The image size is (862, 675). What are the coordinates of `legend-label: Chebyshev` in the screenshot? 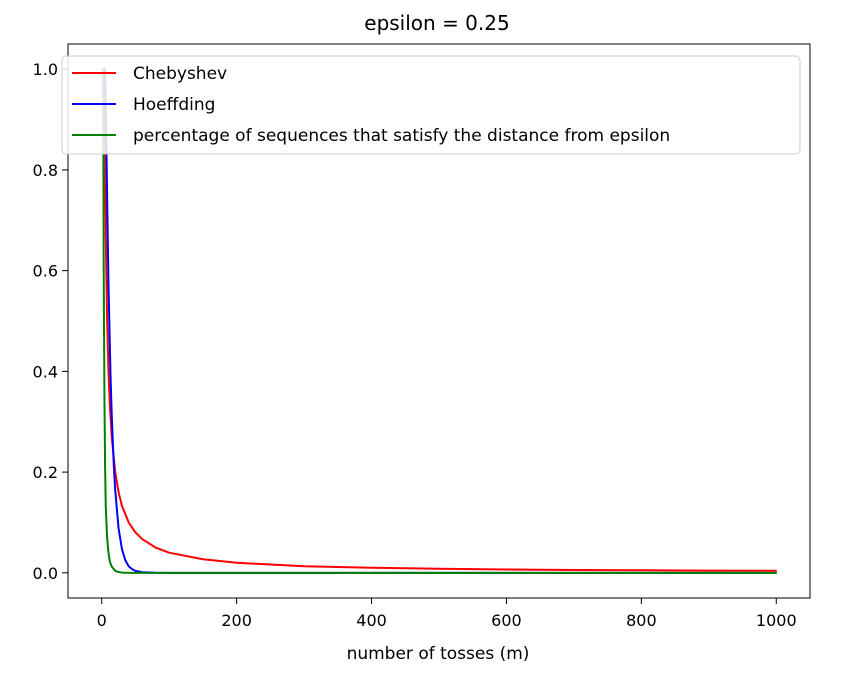 It's located at (180, 74).